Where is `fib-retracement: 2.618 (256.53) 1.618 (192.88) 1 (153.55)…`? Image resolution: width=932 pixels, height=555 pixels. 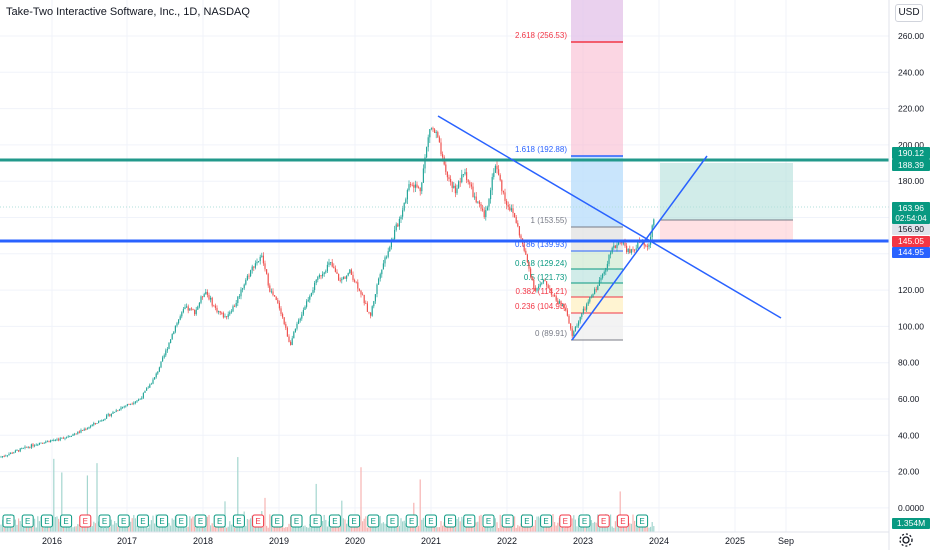
fib-retracement: 2.618 (256.53) 1.618 (192.88) 1 (153.55)… is located at coordinates (569, 170).